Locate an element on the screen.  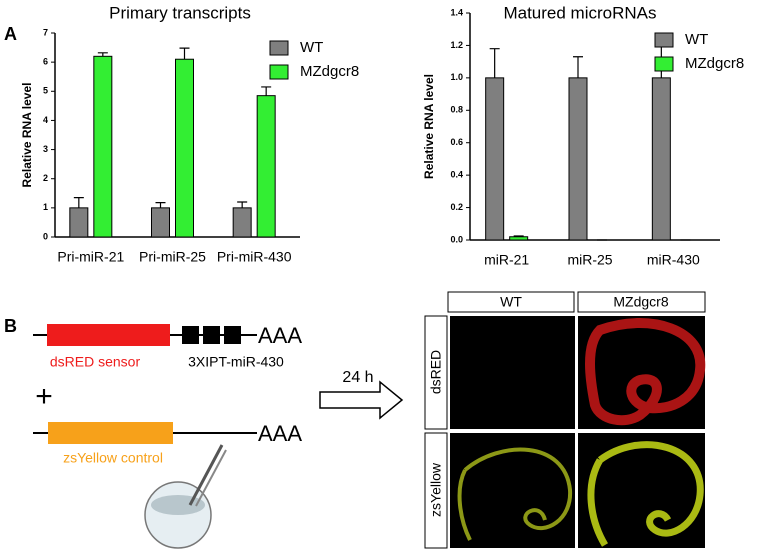
y-tick-label: 0.4 is located at coordinates (456, 175).